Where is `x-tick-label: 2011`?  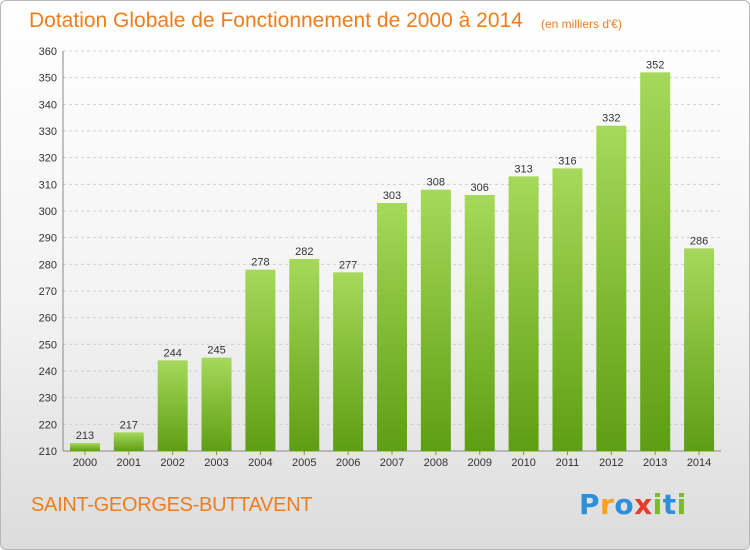 x-tick-label: 2011 is located at coordinates (568, 463).